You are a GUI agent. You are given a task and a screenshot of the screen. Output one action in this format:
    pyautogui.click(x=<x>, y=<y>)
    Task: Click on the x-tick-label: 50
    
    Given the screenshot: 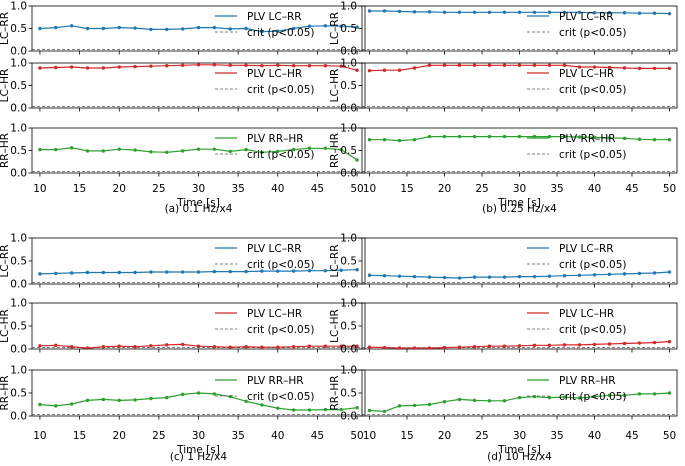 What is the action you would take?
    pyautogui.click(x=669, y=436)
    